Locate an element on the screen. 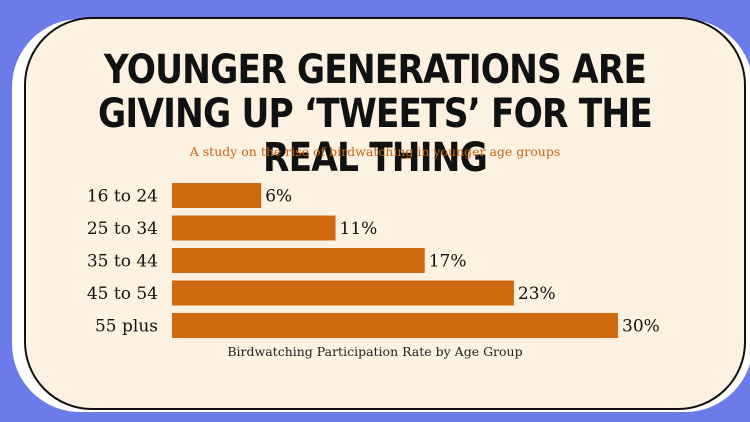 Image resolution: width=750 pixels, height=422 pixels. value-label: 30% is located at coordinates (641, 327).